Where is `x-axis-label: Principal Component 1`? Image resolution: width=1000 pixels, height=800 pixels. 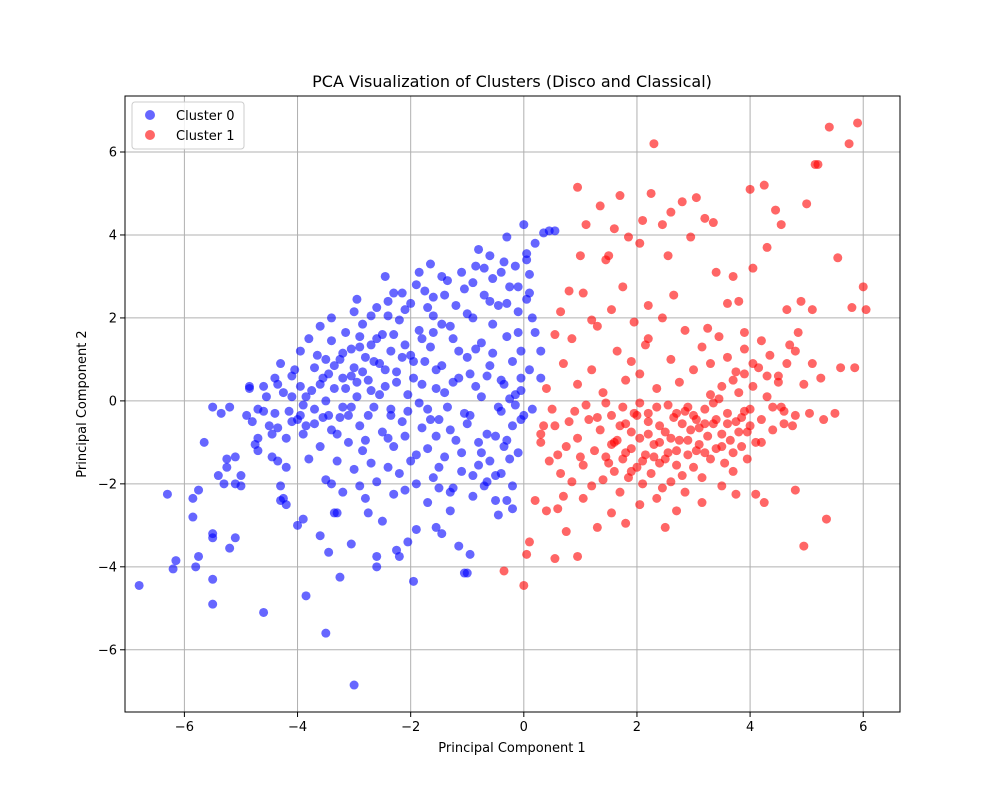
x-axis-label: Principal Component 1 is located at coordinates (511, 748).